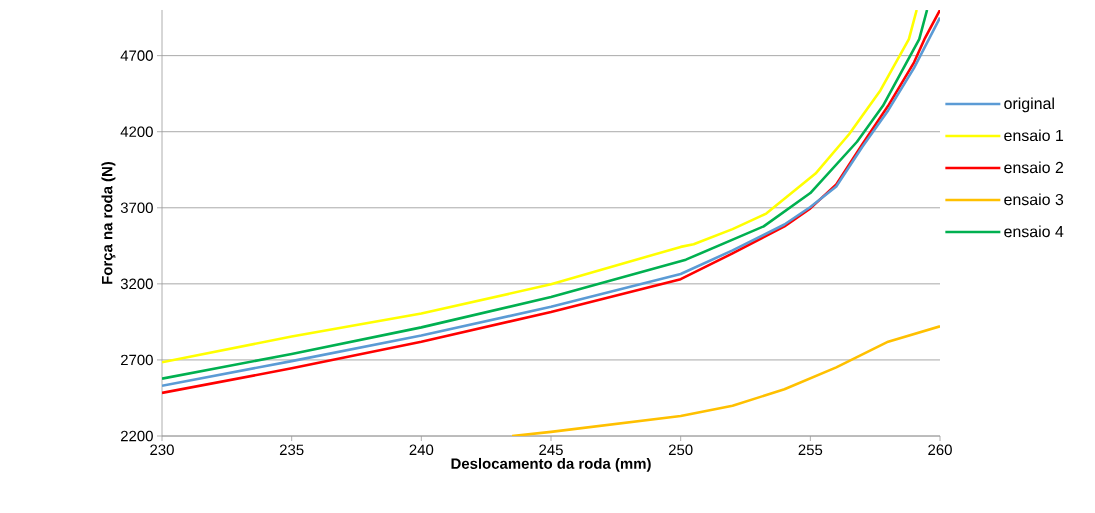 The height and width of the screenshot is (513, 1095). What do you see at coordinates (551, 450) in the screenshot?
I see `x-tick-label: 245` at bounding box center [551, 450].